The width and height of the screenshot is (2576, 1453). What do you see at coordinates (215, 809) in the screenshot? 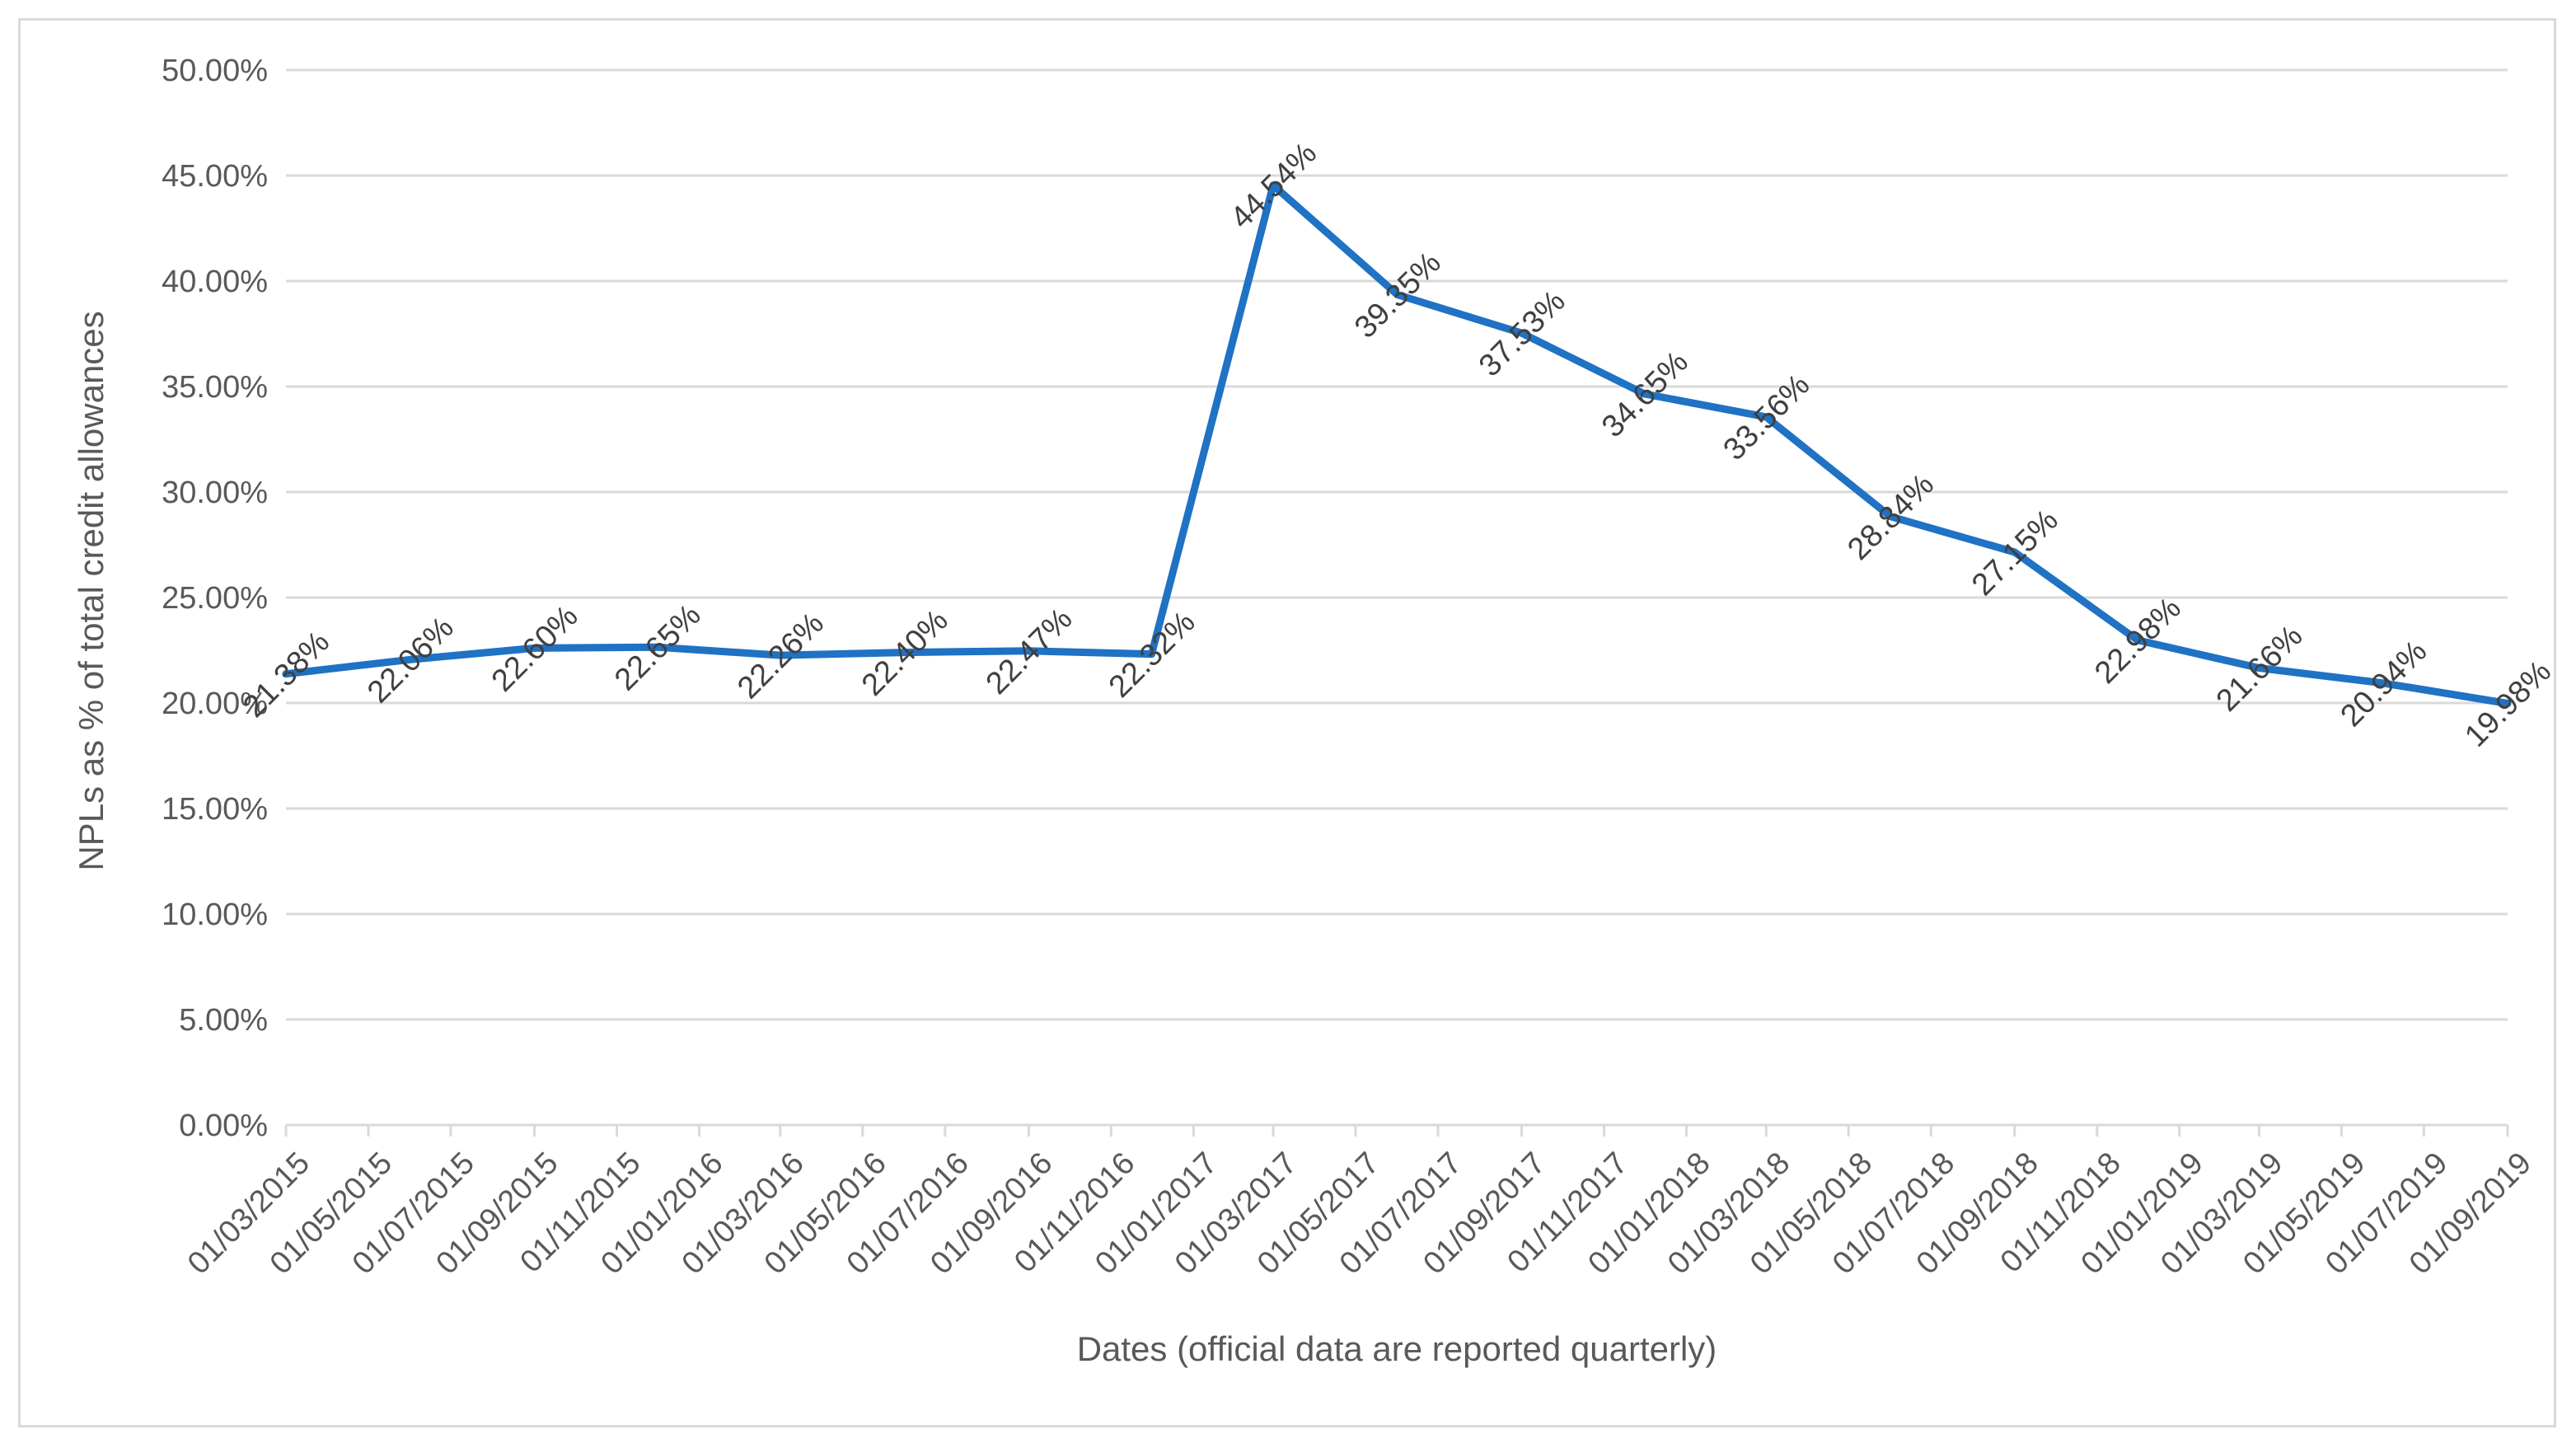
I see `y-tick-label: 15.00%` at bounding box center [215, 809].